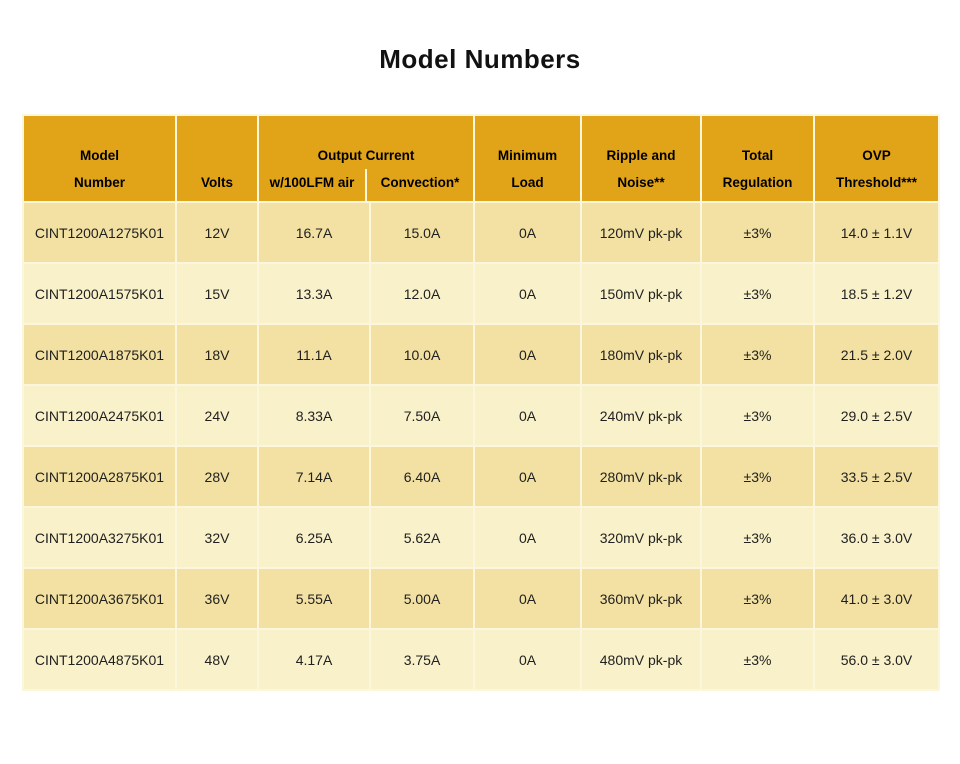 The image size is (960, 764). What do you see at coordinates (312, 182) in the screenshot?
I see `header-line: w/100LFM air` at bounding box center [312, 182].